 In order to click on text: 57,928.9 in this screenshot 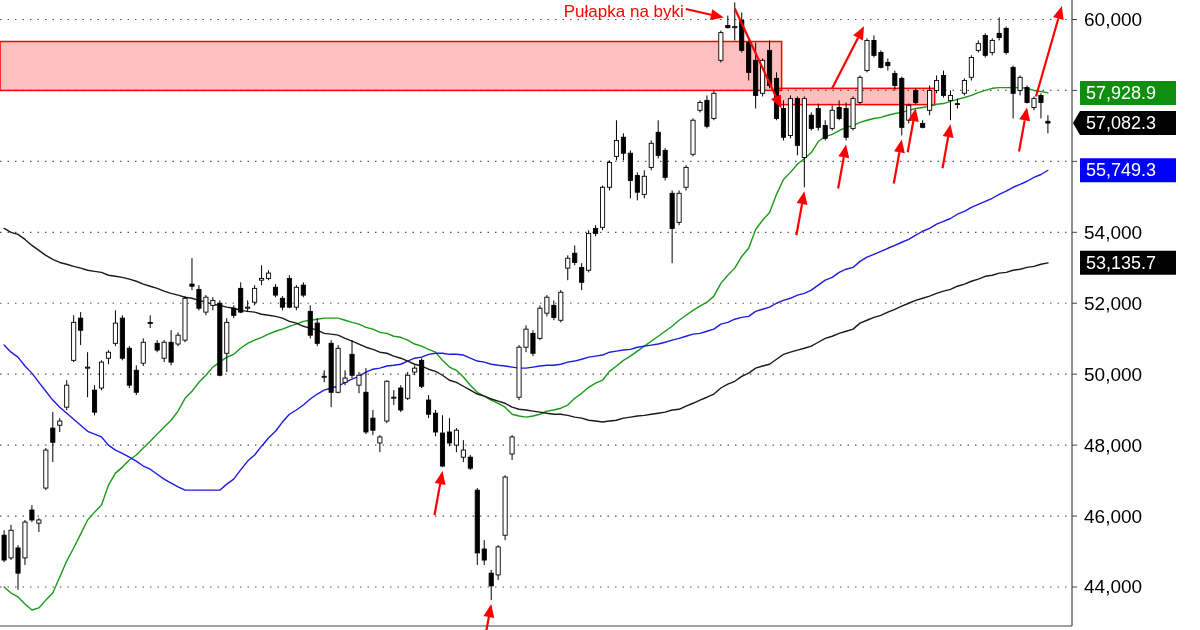, I will do `click(1121, 92)`.